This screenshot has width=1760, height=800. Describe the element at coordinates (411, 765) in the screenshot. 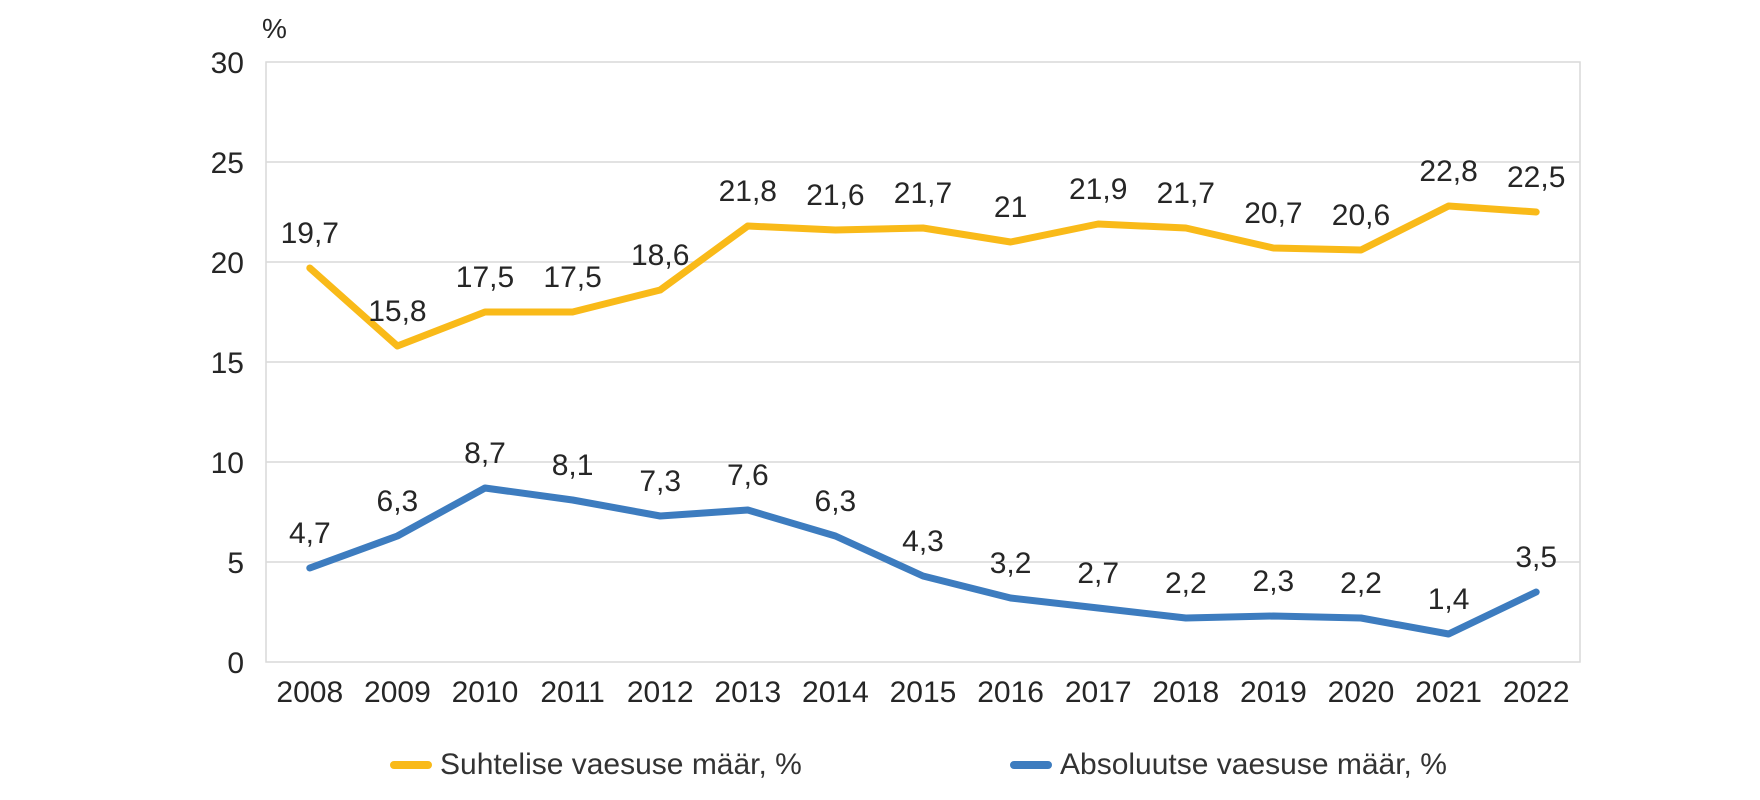

I see `legend-swatch-yellow-line-icon` at that location.